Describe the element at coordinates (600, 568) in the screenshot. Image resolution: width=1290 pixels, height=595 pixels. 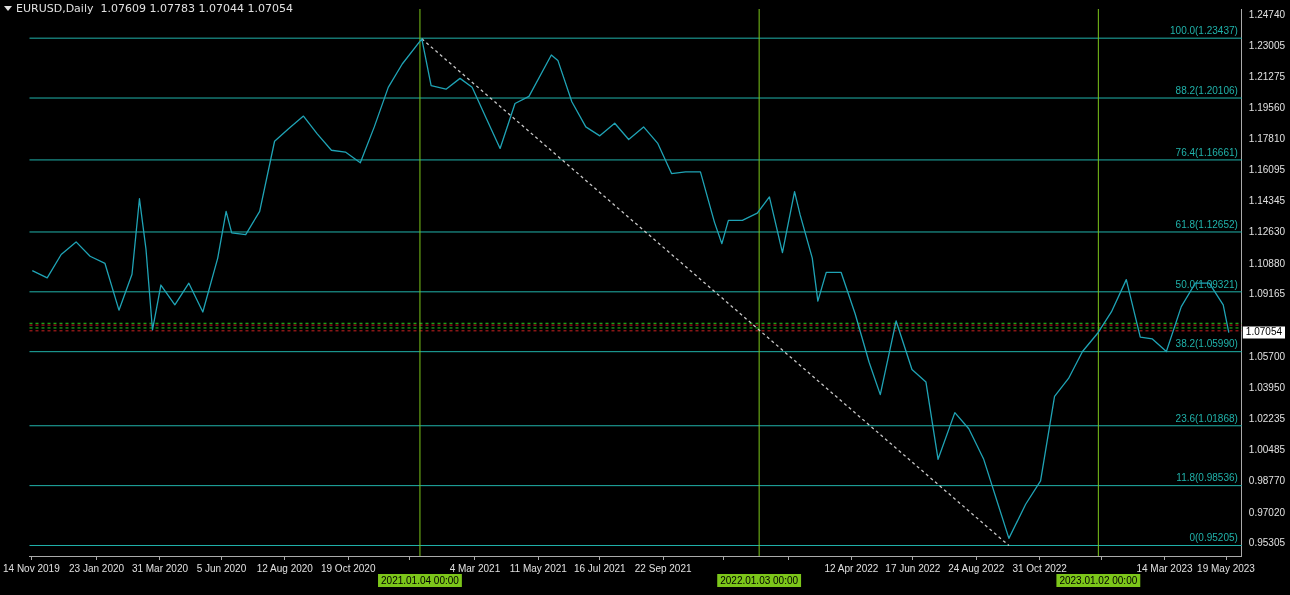
I see `x-tick-label: 16 Jul 2021` at that location.